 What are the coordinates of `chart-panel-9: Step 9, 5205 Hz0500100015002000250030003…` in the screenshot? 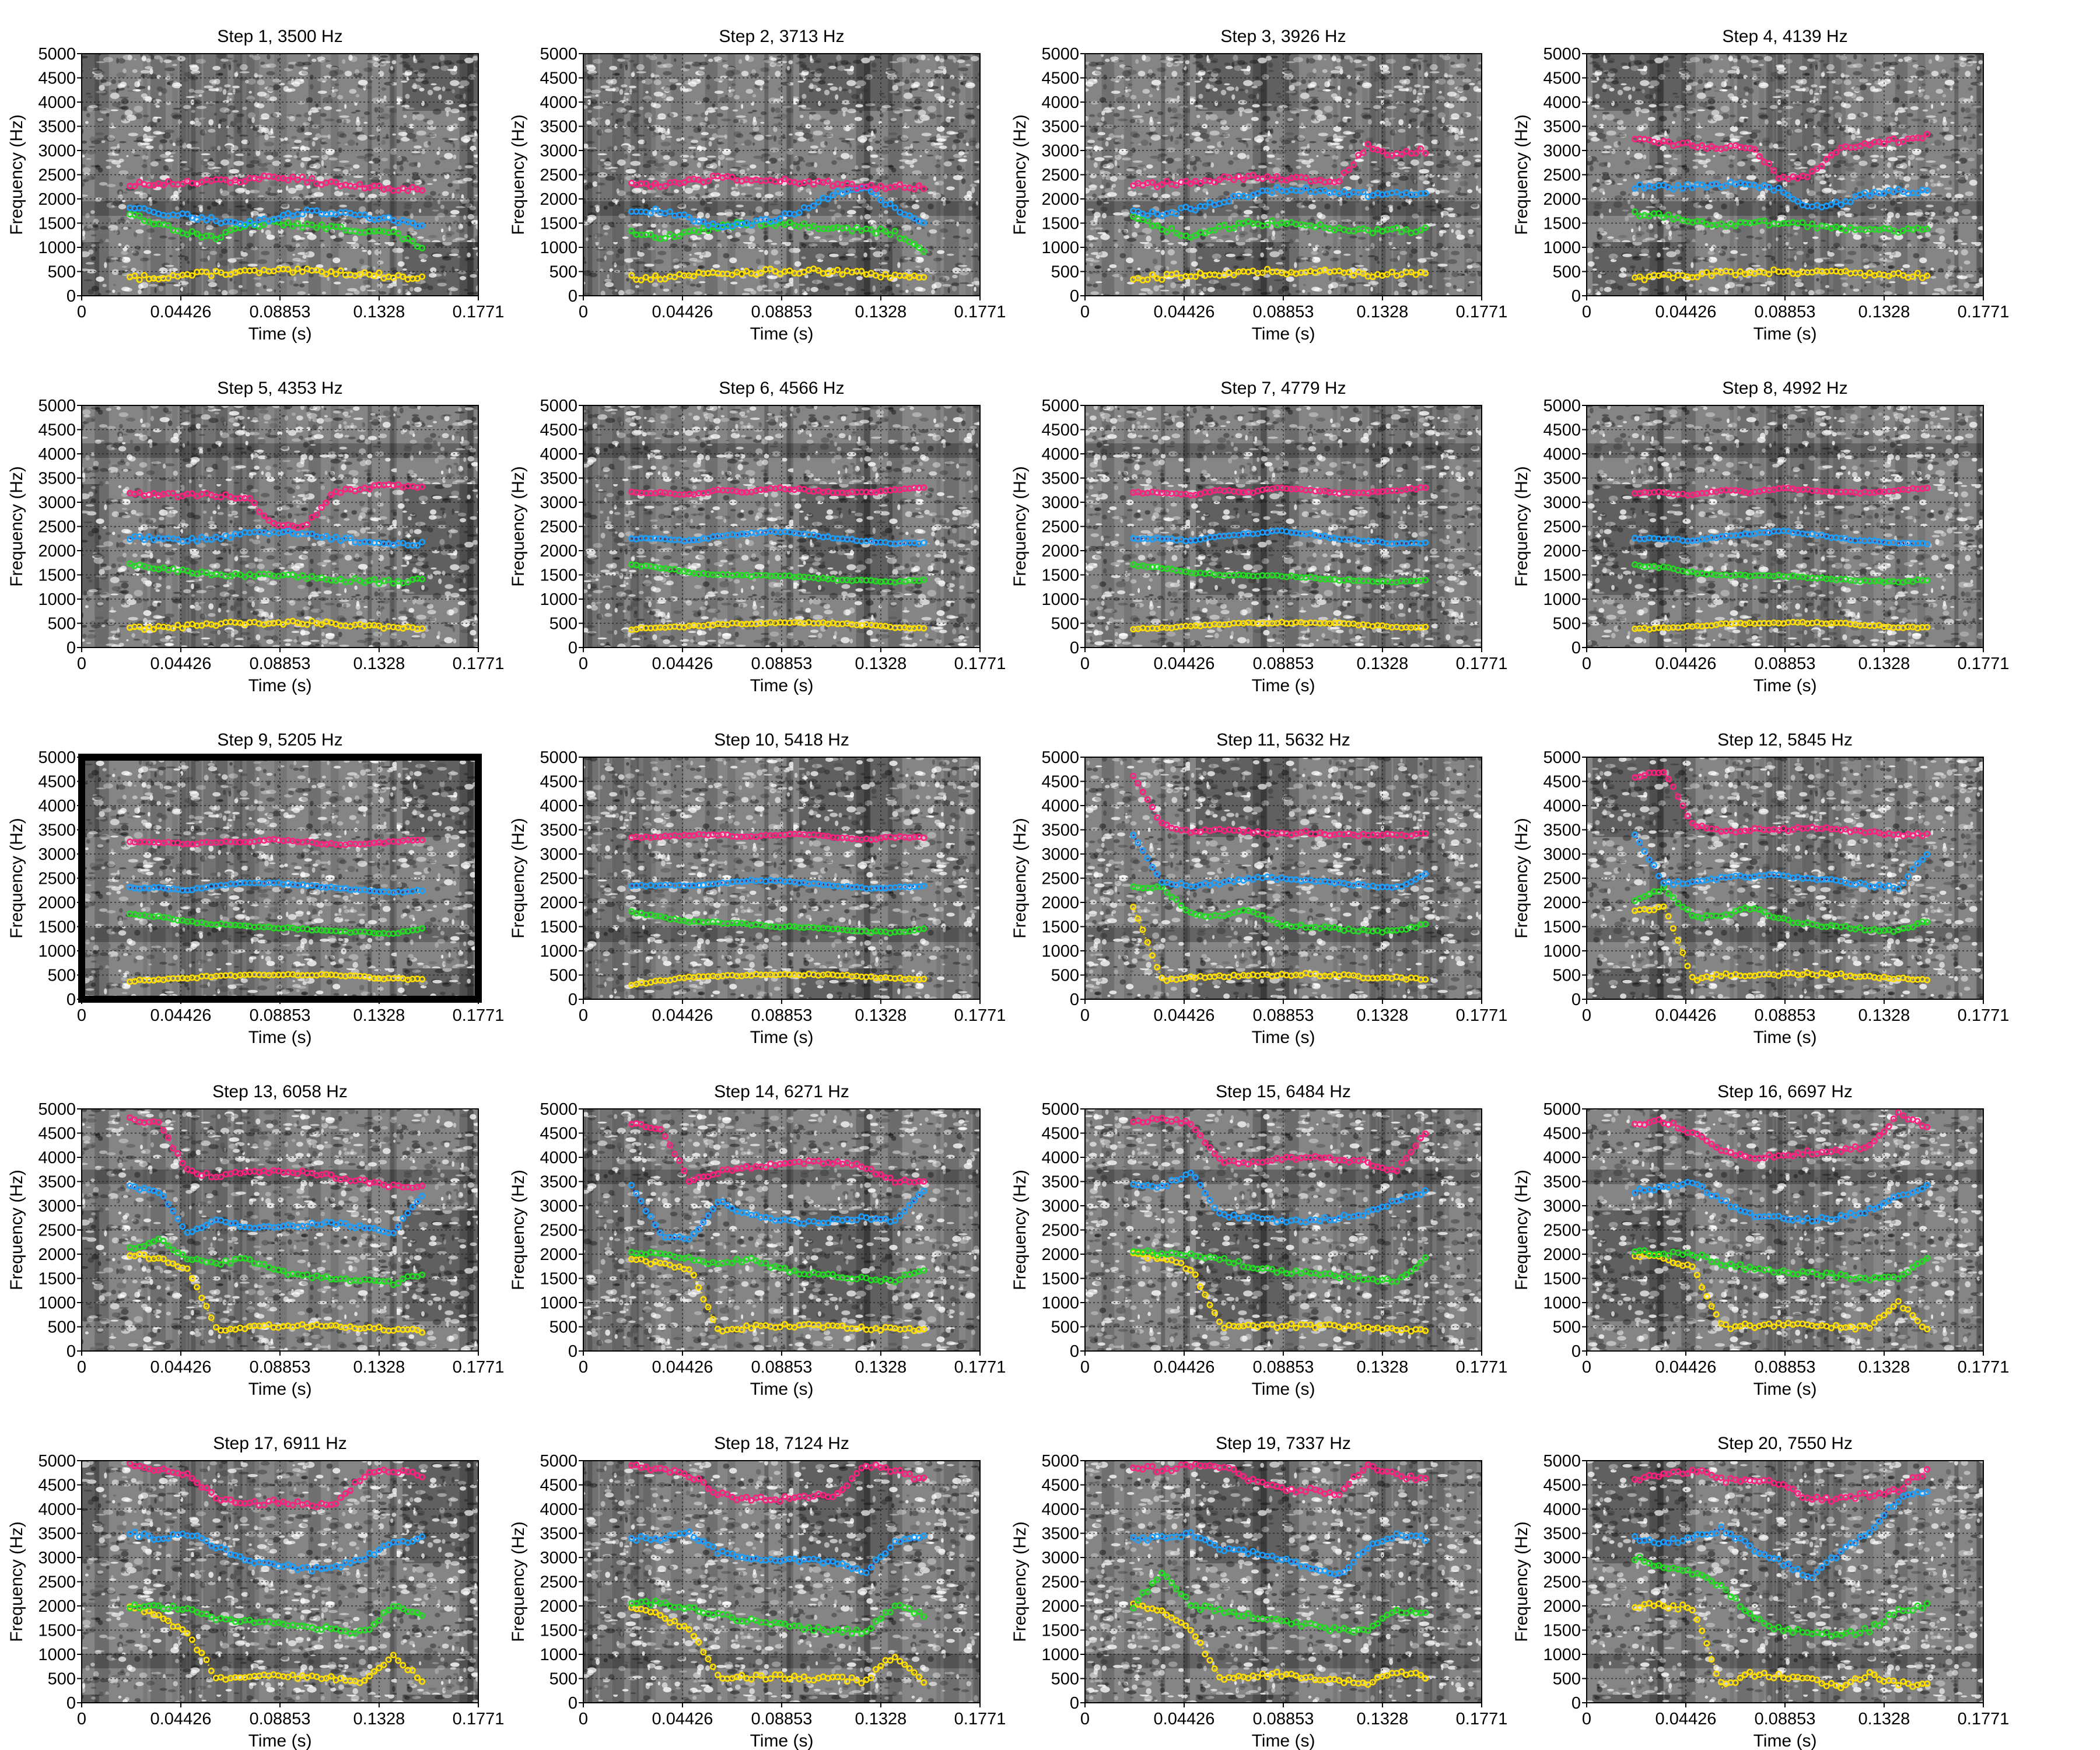 It's located at (256, 888).